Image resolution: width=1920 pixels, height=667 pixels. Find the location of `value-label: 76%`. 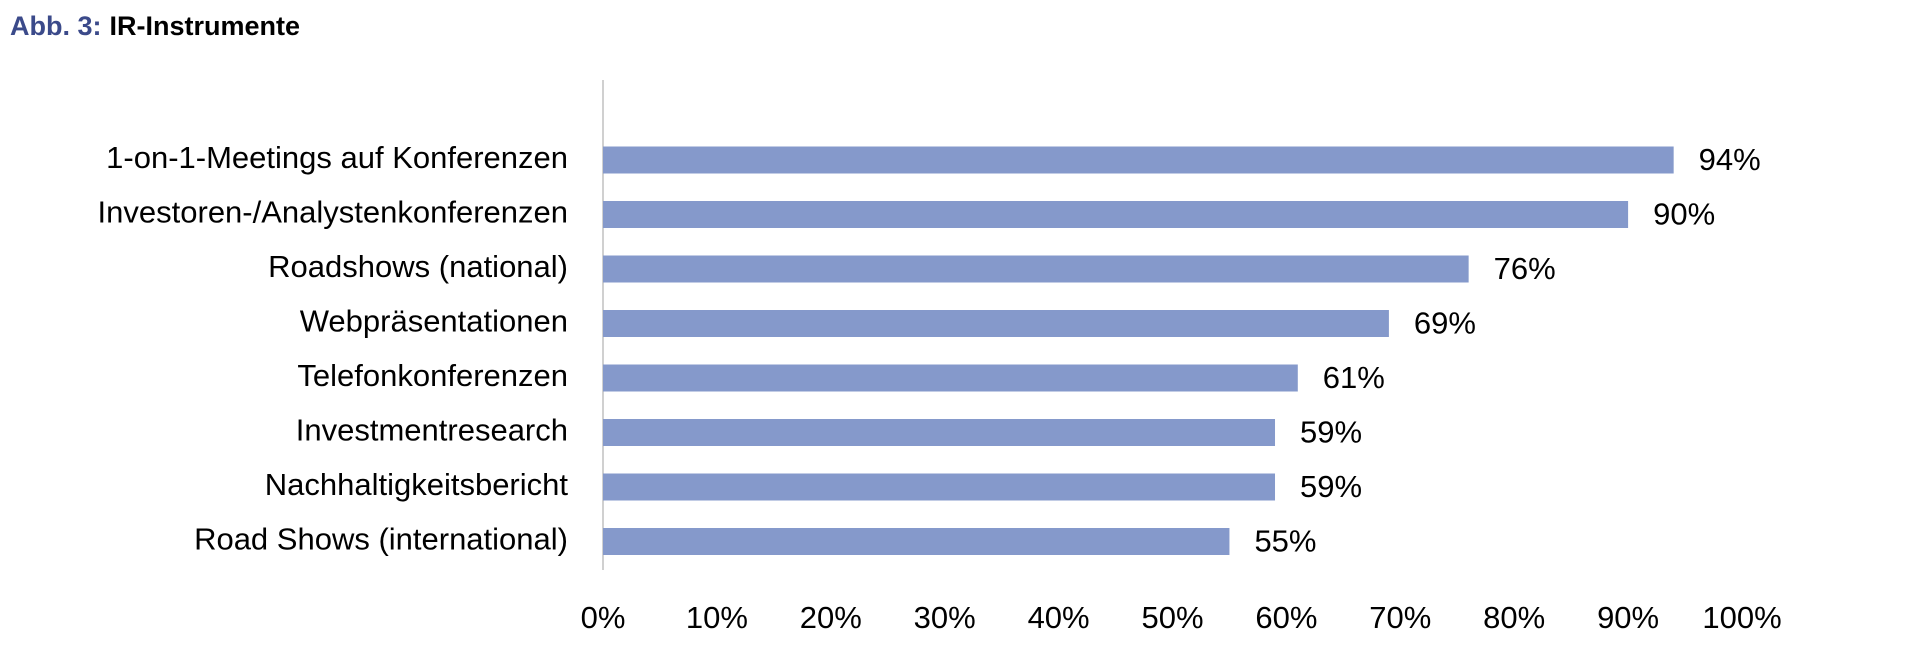

value-label: 76% is located at coordinates (1525, 268).